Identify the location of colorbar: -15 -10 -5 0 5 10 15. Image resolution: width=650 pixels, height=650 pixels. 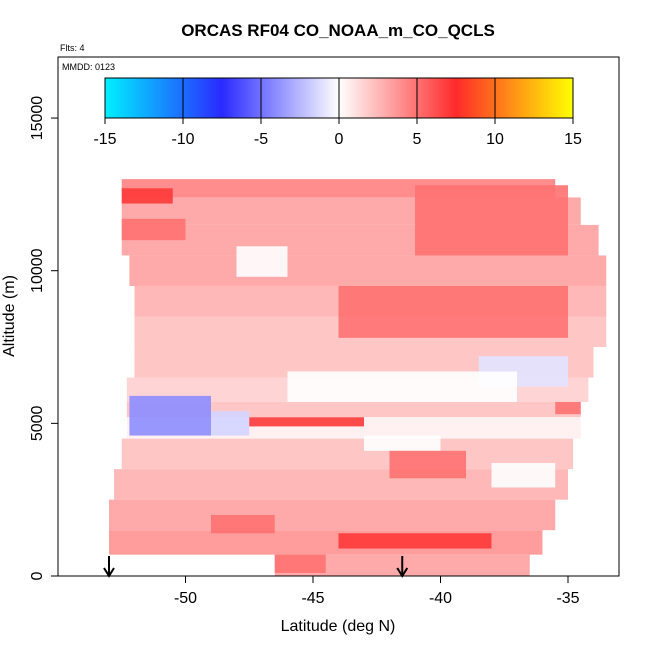
(337, 112).